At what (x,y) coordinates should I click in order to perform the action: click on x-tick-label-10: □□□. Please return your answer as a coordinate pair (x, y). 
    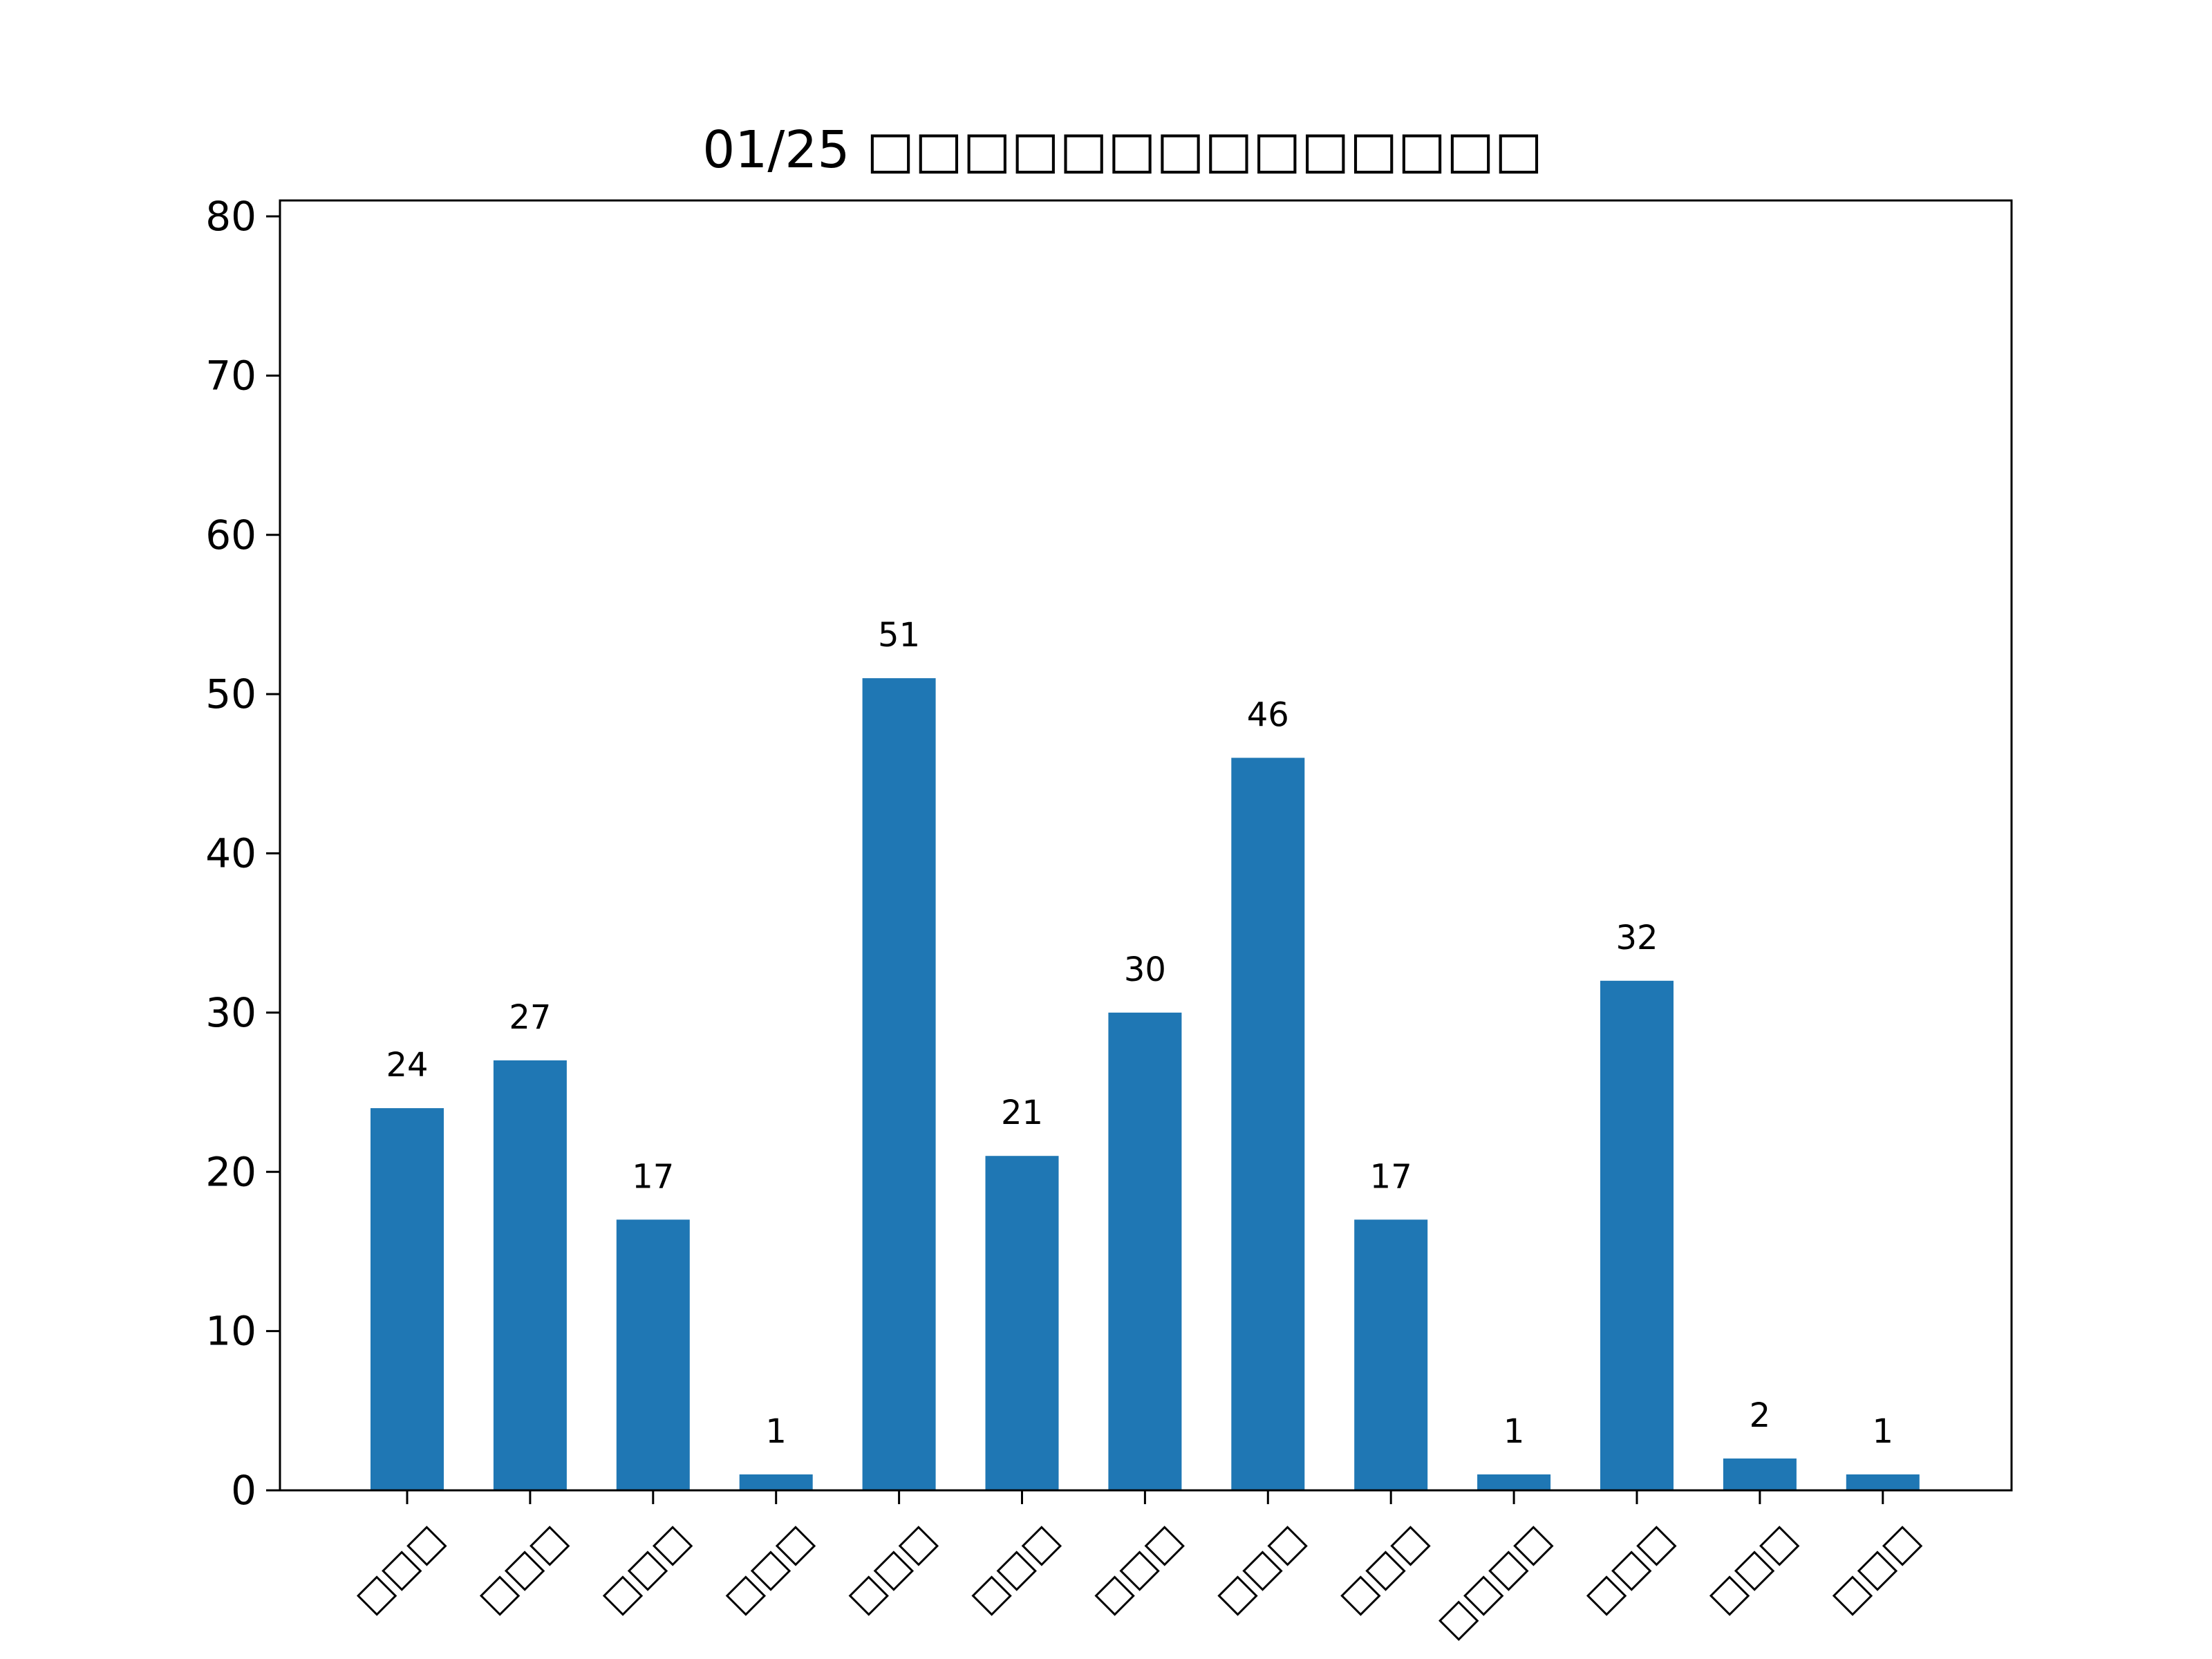
    Looking at the image, I should click on (1630, 1569).